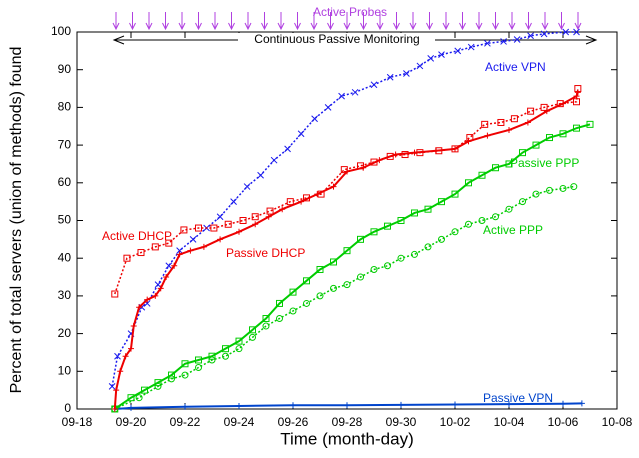 Image resolution: width=639 pixels, height=458 pixels. I want to click on series-label: Passive VPN, so click(518, 398).